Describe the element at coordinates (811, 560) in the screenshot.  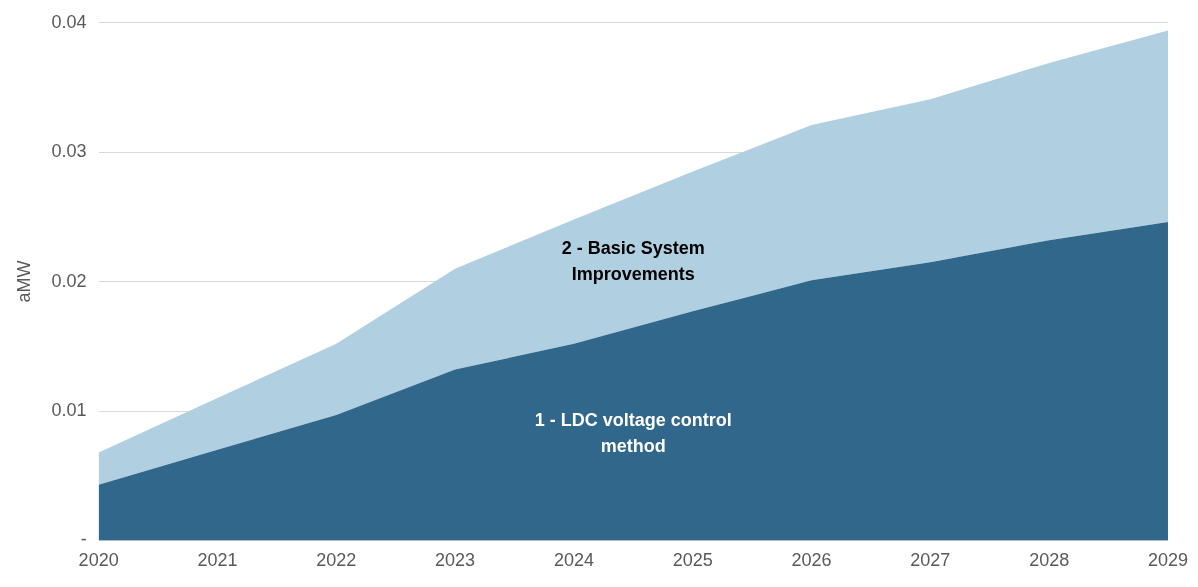
I see `x-tick-label: 2026` at that location.